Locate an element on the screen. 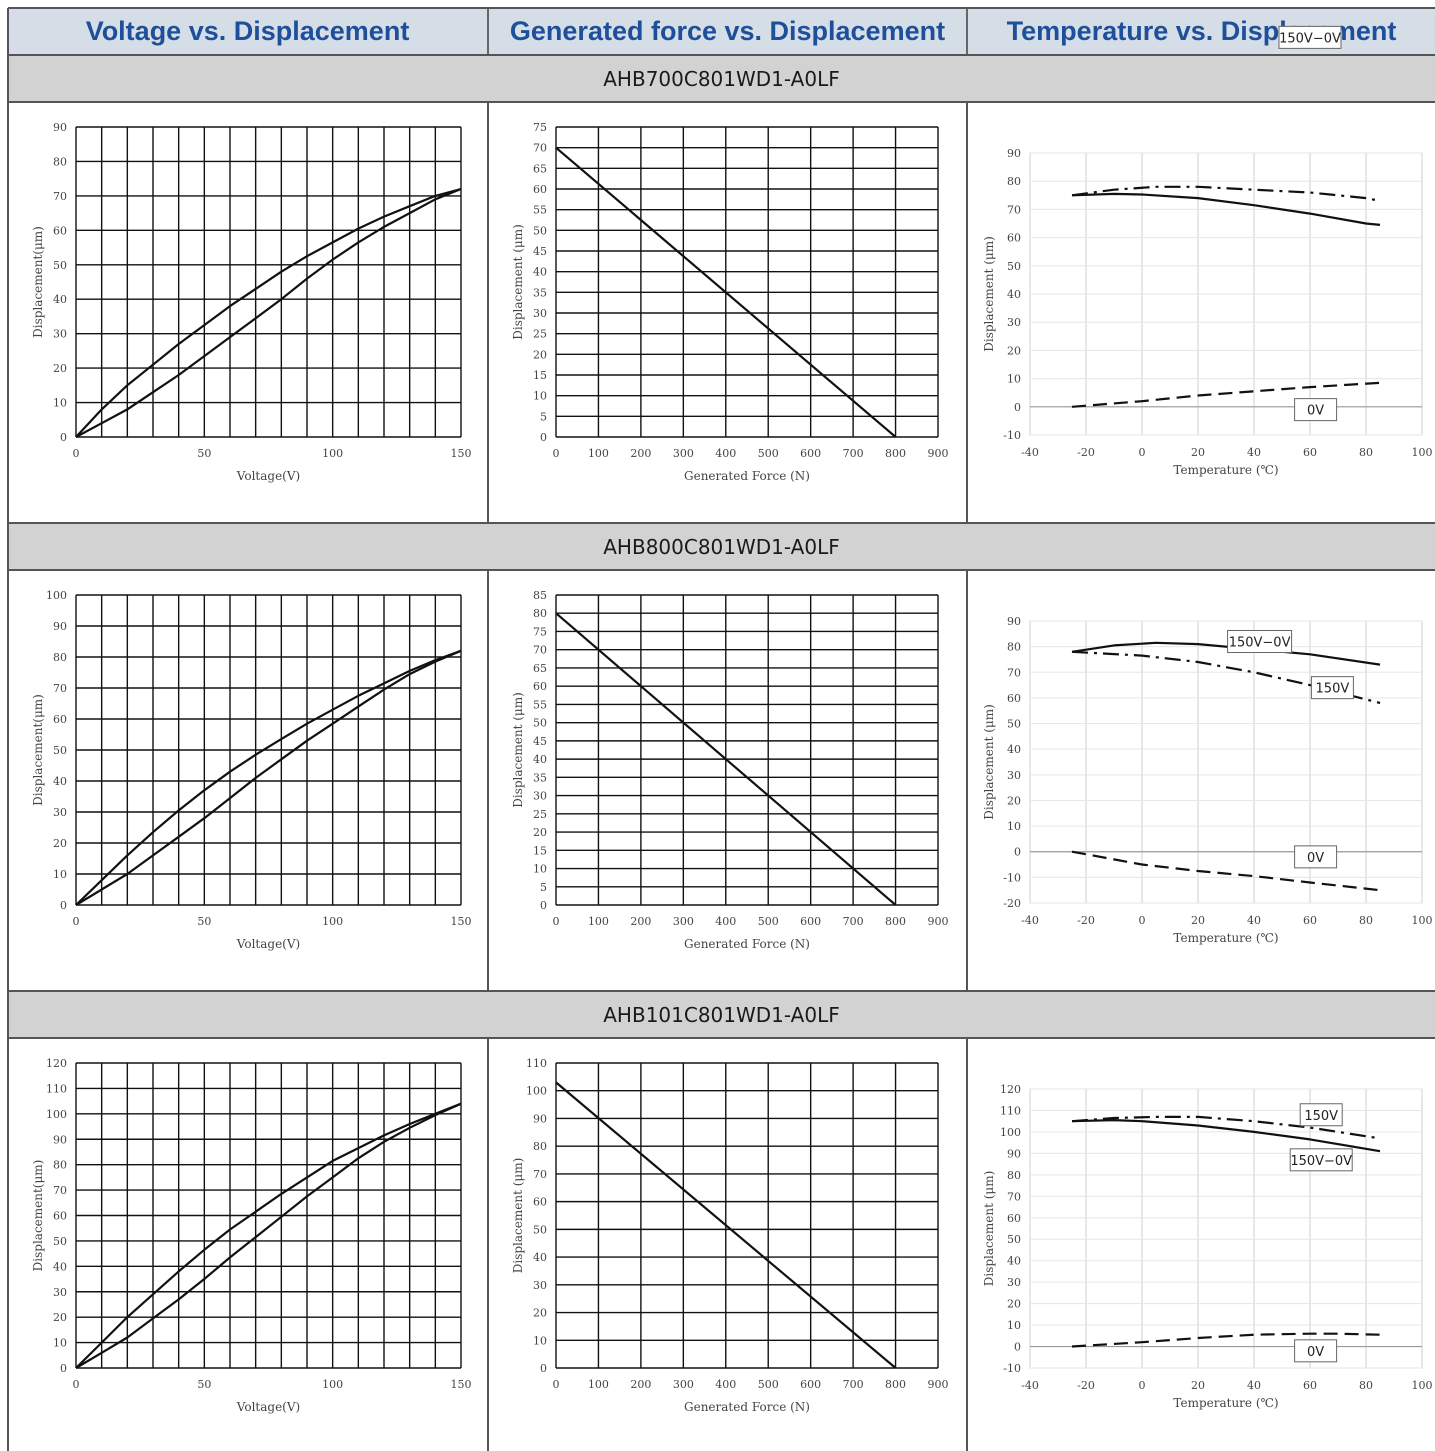  x-tick-label: 50 is located at coordinates (204, 921).